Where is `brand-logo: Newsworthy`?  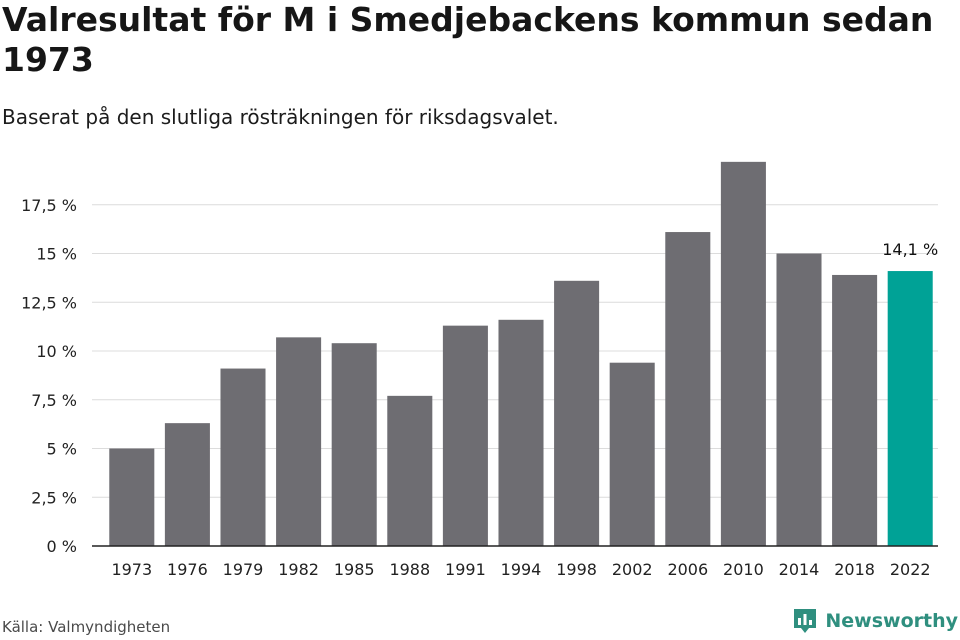
brand-logo: Newsworthy is located at coordinates (875, 621).